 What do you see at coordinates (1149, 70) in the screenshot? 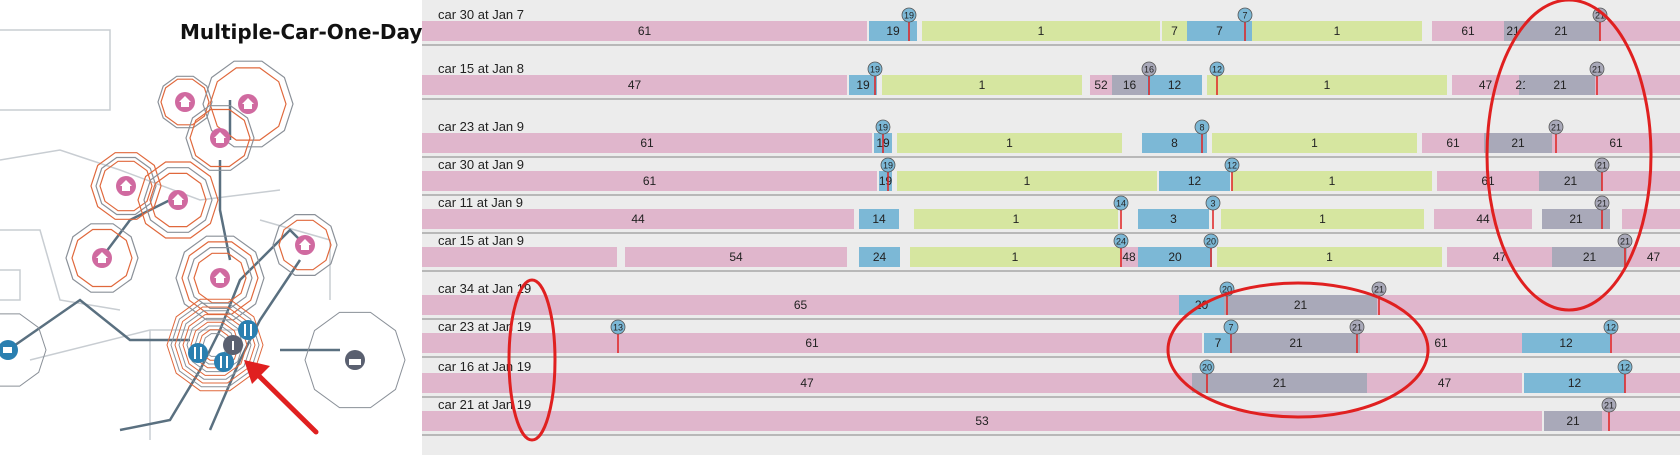
I see `marker-label: 16` at bounding box center [1149, 70].